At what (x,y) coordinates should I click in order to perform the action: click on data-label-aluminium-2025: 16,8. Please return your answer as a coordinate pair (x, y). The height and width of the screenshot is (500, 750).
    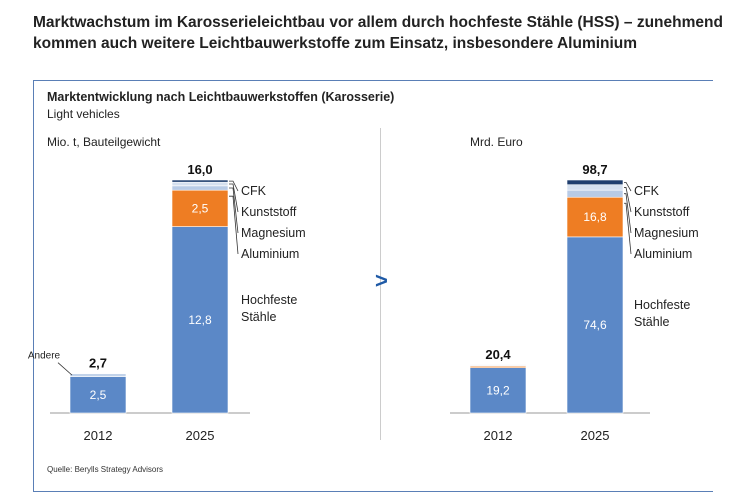
    Looking at the image, I should click on (595, 217).